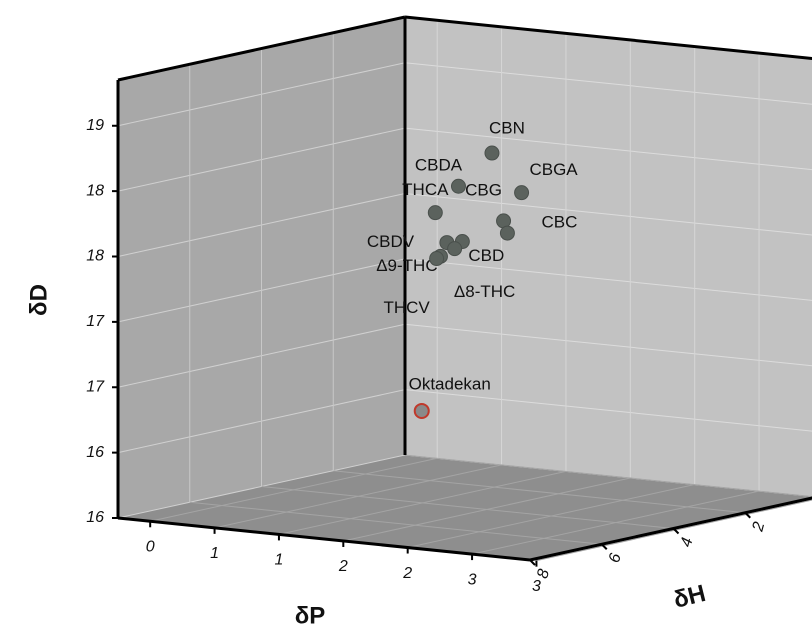 The width and height of the screenshot is (812, 638). I want to click on y-tick-label: 2, so click(758, 527).